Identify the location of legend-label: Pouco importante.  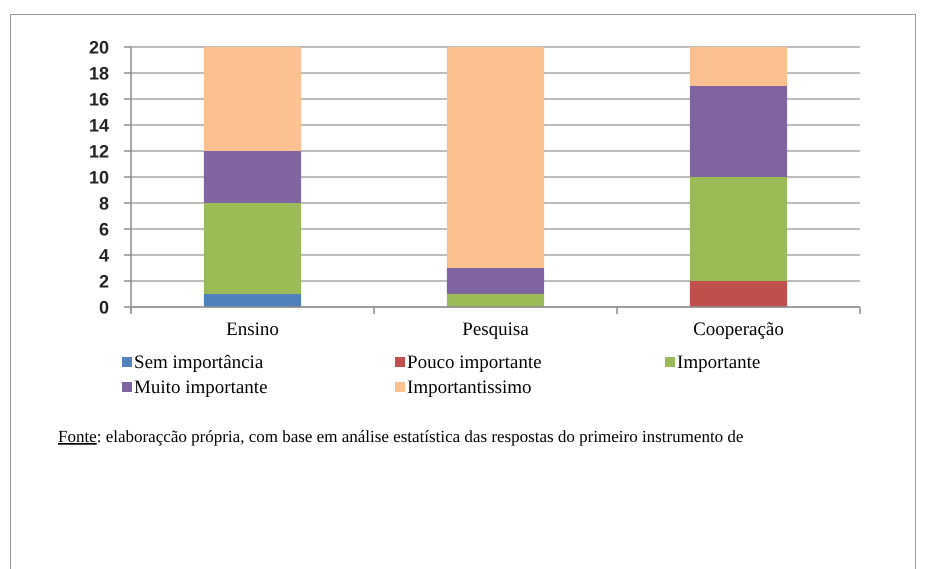
(474, 362).